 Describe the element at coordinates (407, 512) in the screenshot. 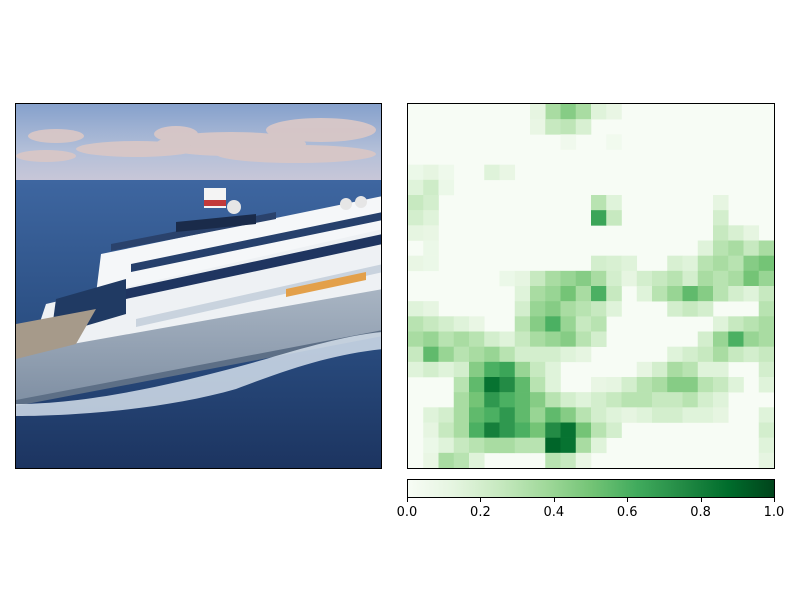

I see `colorbar-tick-label: 0.0` at that location.